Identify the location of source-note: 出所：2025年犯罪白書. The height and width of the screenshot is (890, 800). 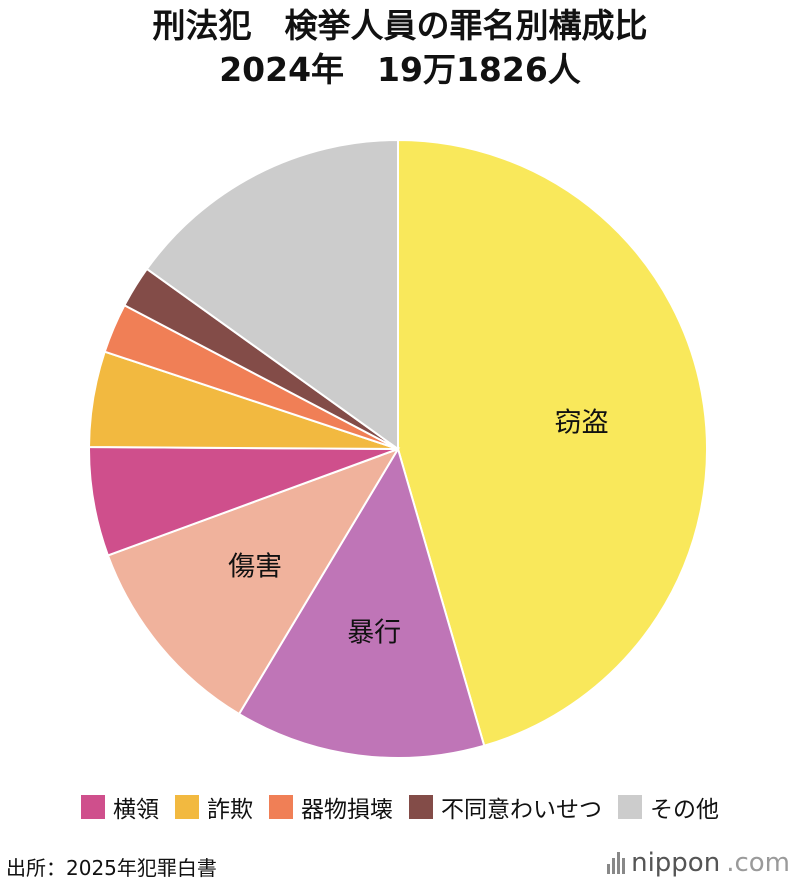
(111, 868).